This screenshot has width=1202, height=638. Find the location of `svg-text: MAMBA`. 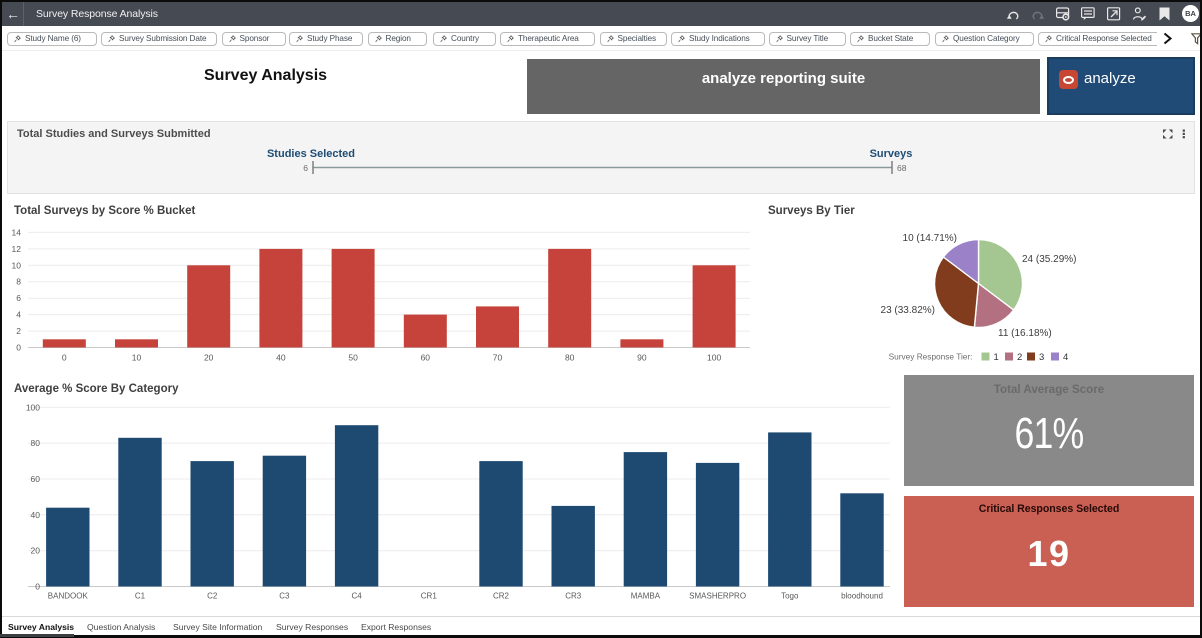

svg-text: MAMBA is located at coordinates (646, 596).